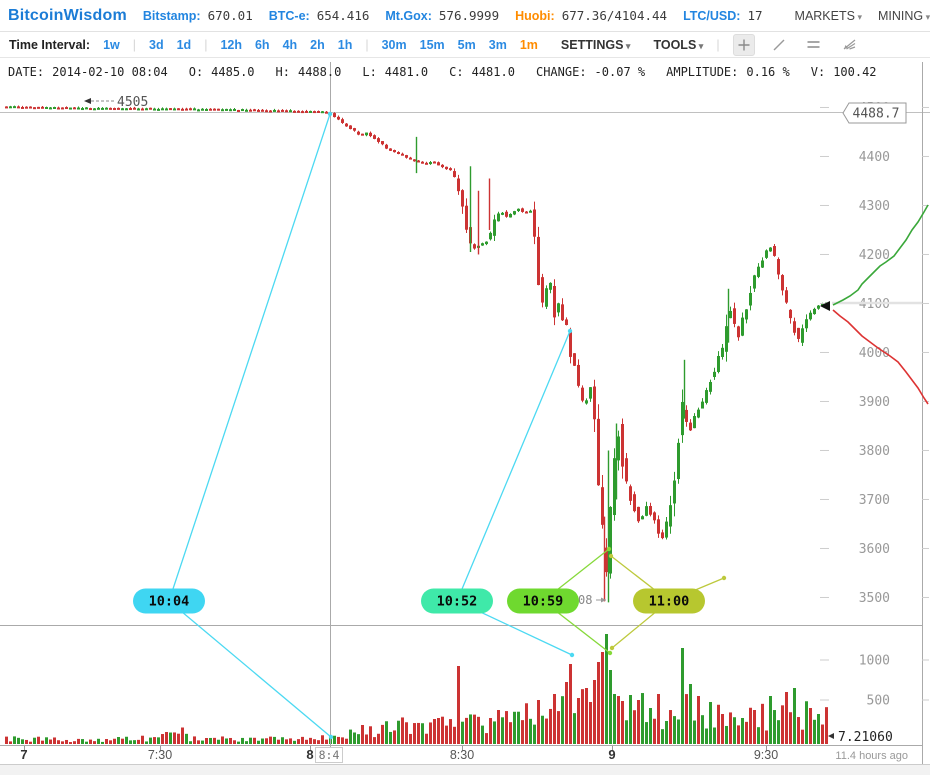 Image resolution: width=930 pixels, height=775 pixels. What do you see at coordinates (722, 15) in the screenshot?
I see `ticker-ltcusd: LTC/USD: 17` at bounding box center [722, 15].